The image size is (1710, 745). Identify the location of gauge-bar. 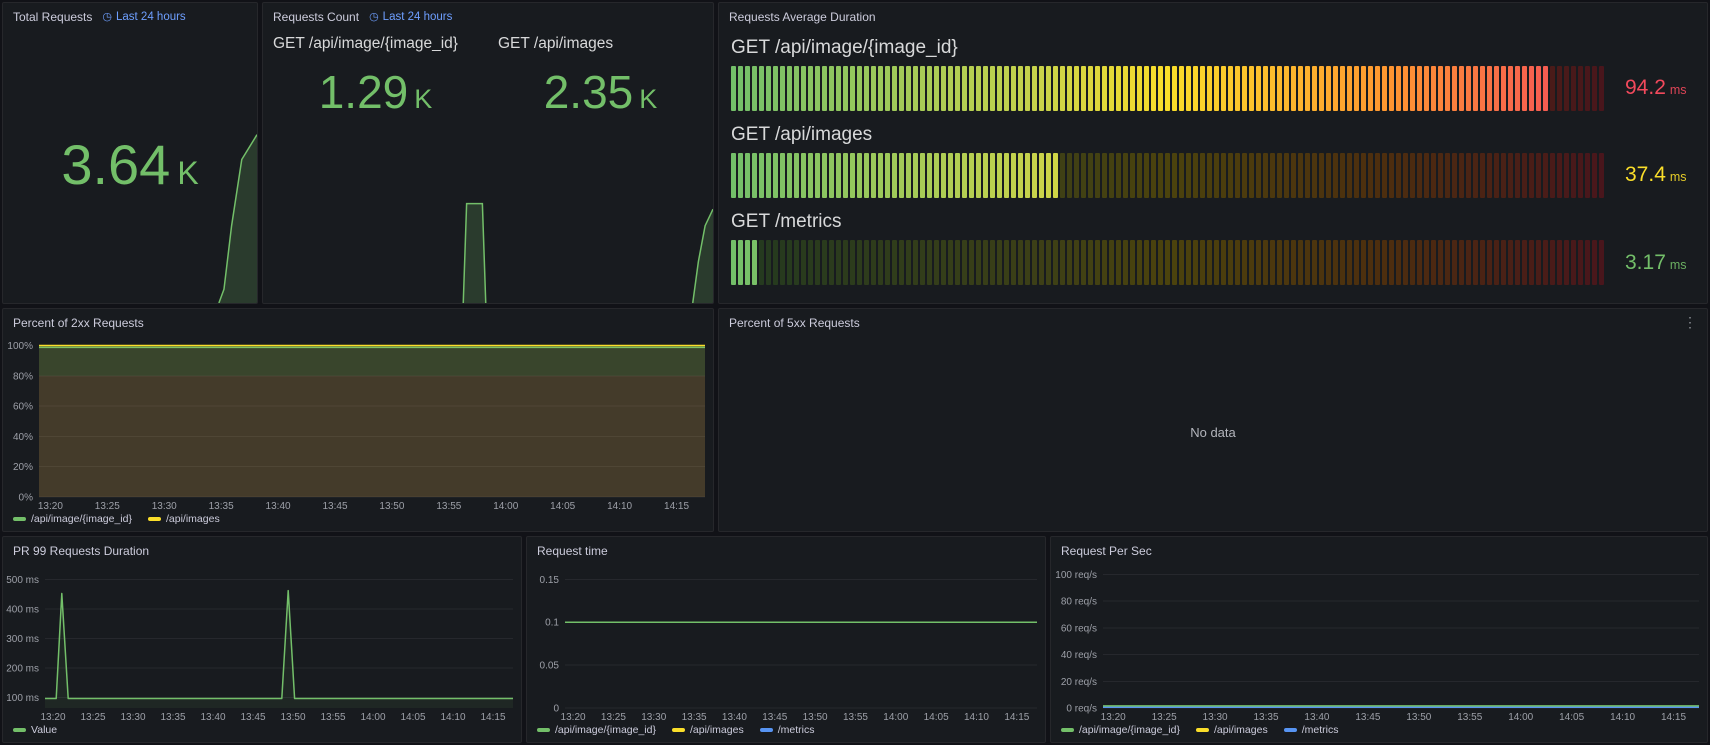
(1170, 88).